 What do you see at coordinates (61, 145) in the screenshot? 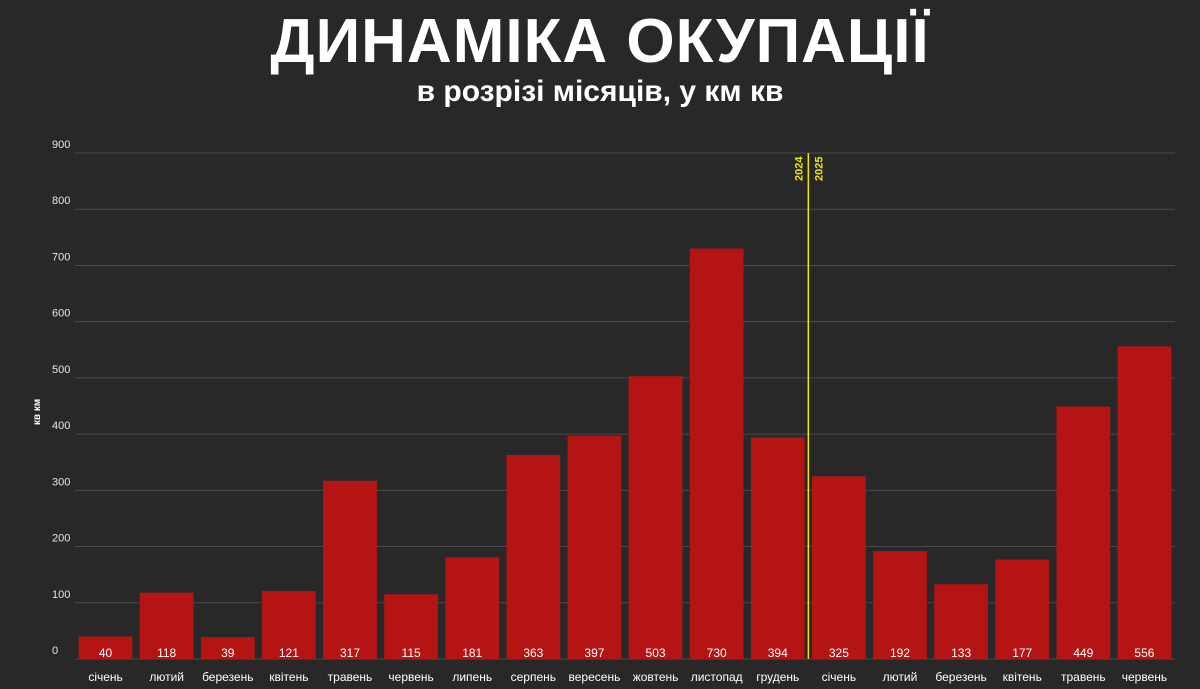
I see `y-tick-label: 900` at bounding box center [61, 145].